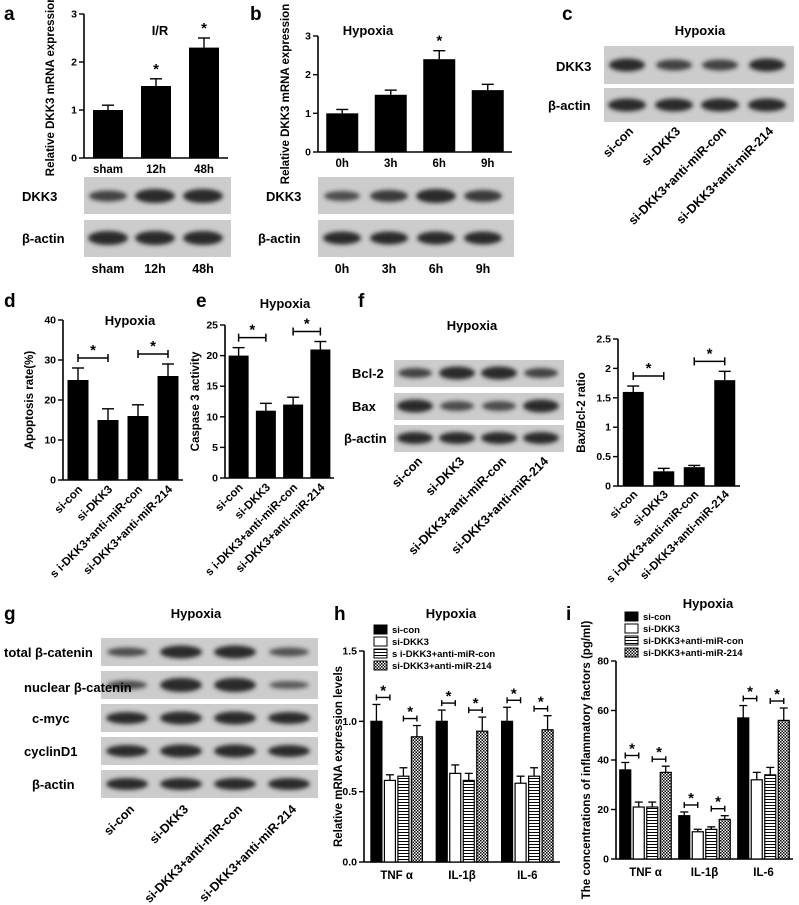  I want to click on band-actin-9h, so click(483, 238).